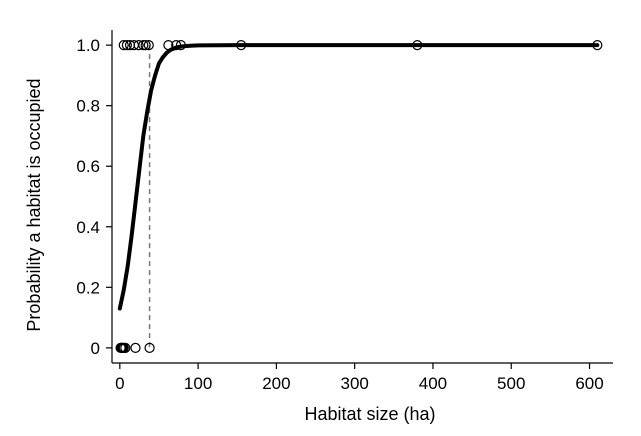 Image resolution: width=641 pixels, height=436 pixels. I want to click on x-tick-label: 200, so click(276, 383).